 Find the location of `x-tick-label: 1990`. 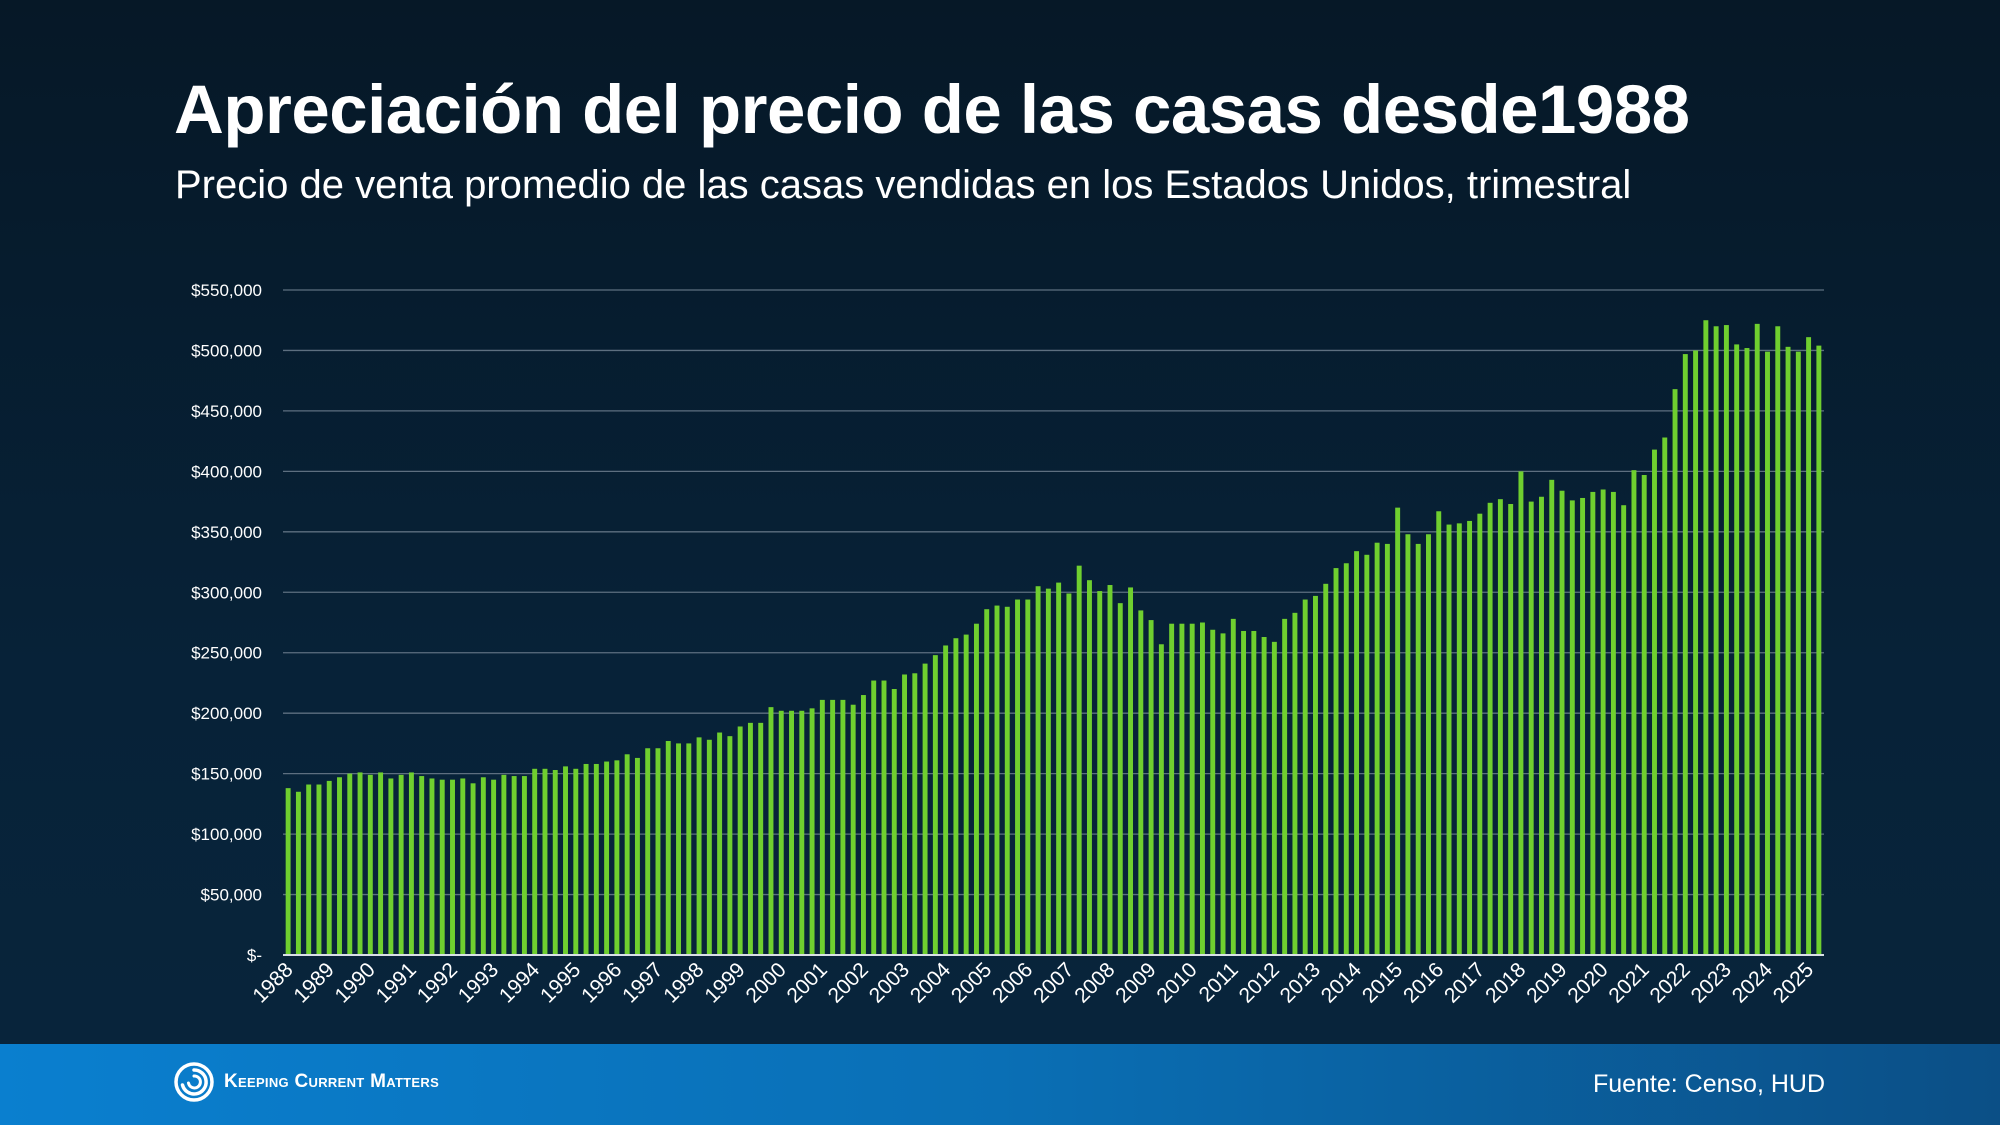

x-tick-label: 1990 is located at coordinates (355, 982).